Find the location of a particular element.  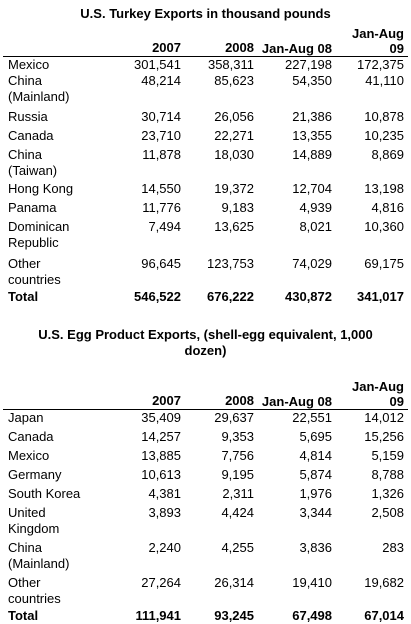

turkey-header-2007: 2007 is located at coordinates (147, 40).